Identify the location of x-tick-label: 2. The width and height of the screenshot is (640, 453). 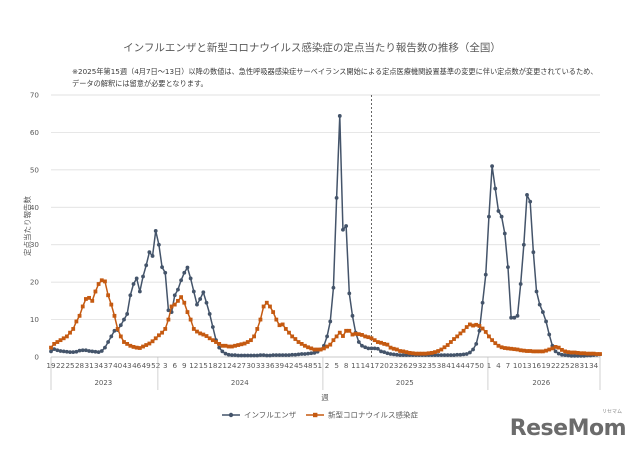
(327, 365).